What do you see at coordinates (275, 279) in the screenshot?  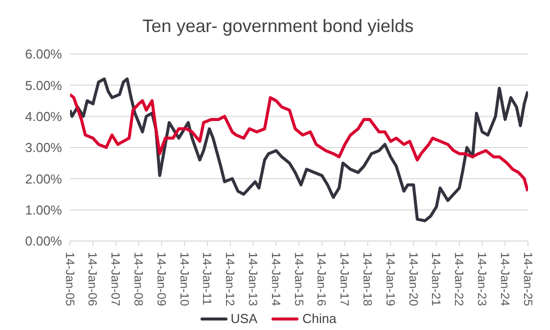 I see `x-tick-label: 14-Jan-14` at bounding box center [275, 279].